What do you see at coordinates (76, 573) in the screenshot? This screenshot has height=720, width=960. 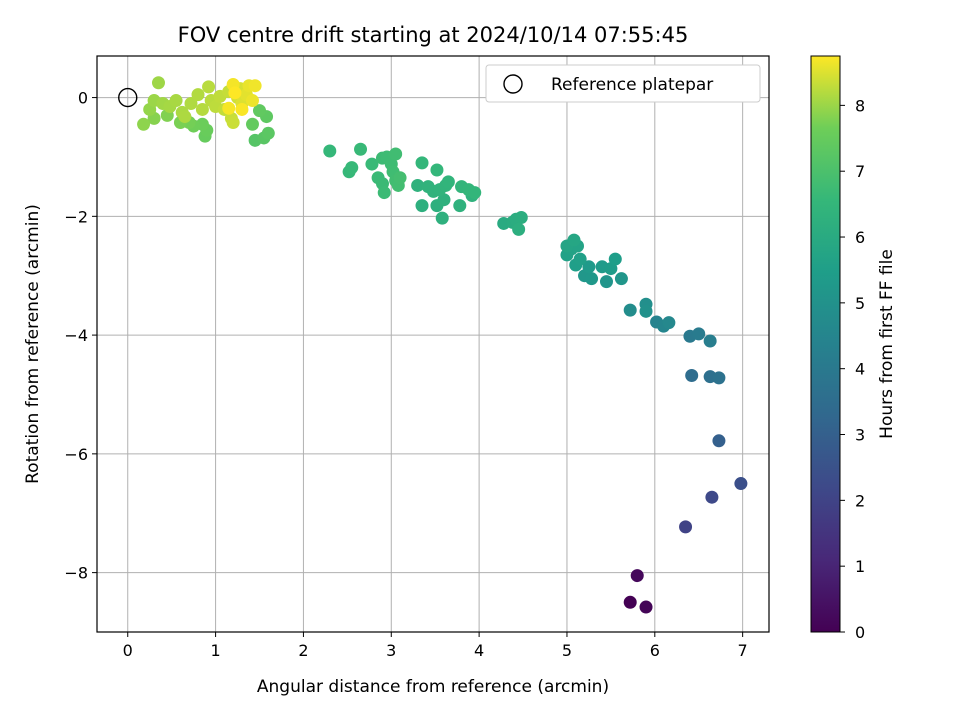 I see `y-tick-label: −8` at bounding box center [76, 573].